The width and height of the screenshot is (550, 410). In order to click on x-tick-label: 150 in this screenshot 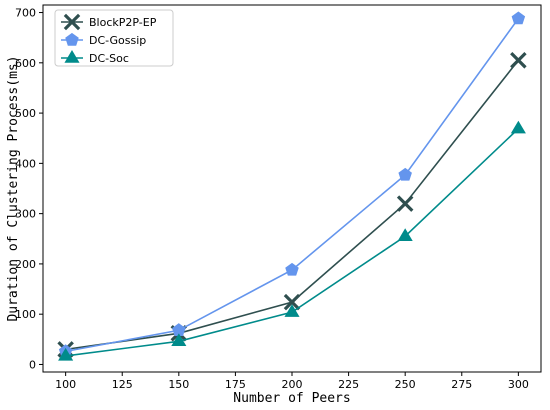, I will do `click(178, 384)`.